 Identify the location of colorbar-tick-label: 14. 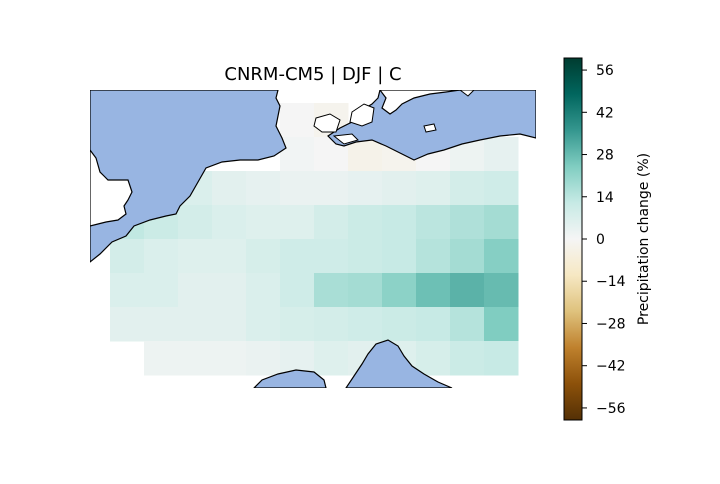
(605, 198).